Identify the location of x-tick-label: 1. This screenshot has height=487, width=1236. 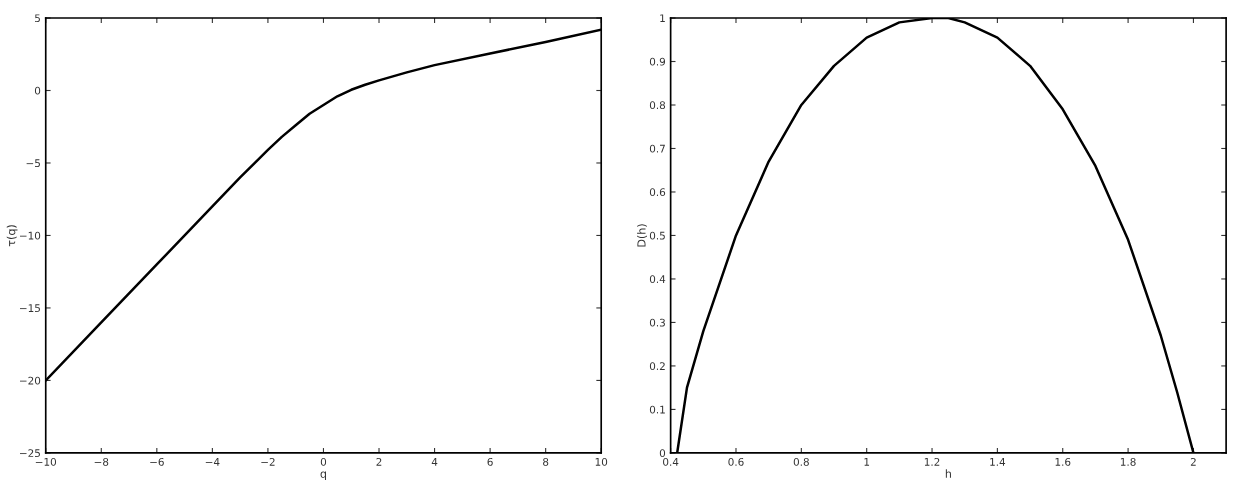
(867, 462).